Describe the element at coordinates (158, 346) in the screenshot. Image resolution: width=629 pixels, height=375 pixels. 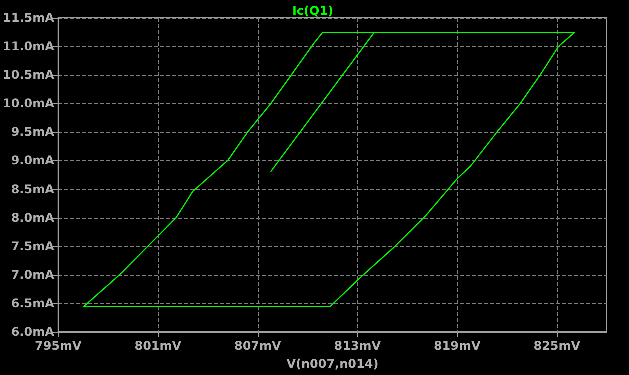
I see `x-tick-label: 801mV` at that location.